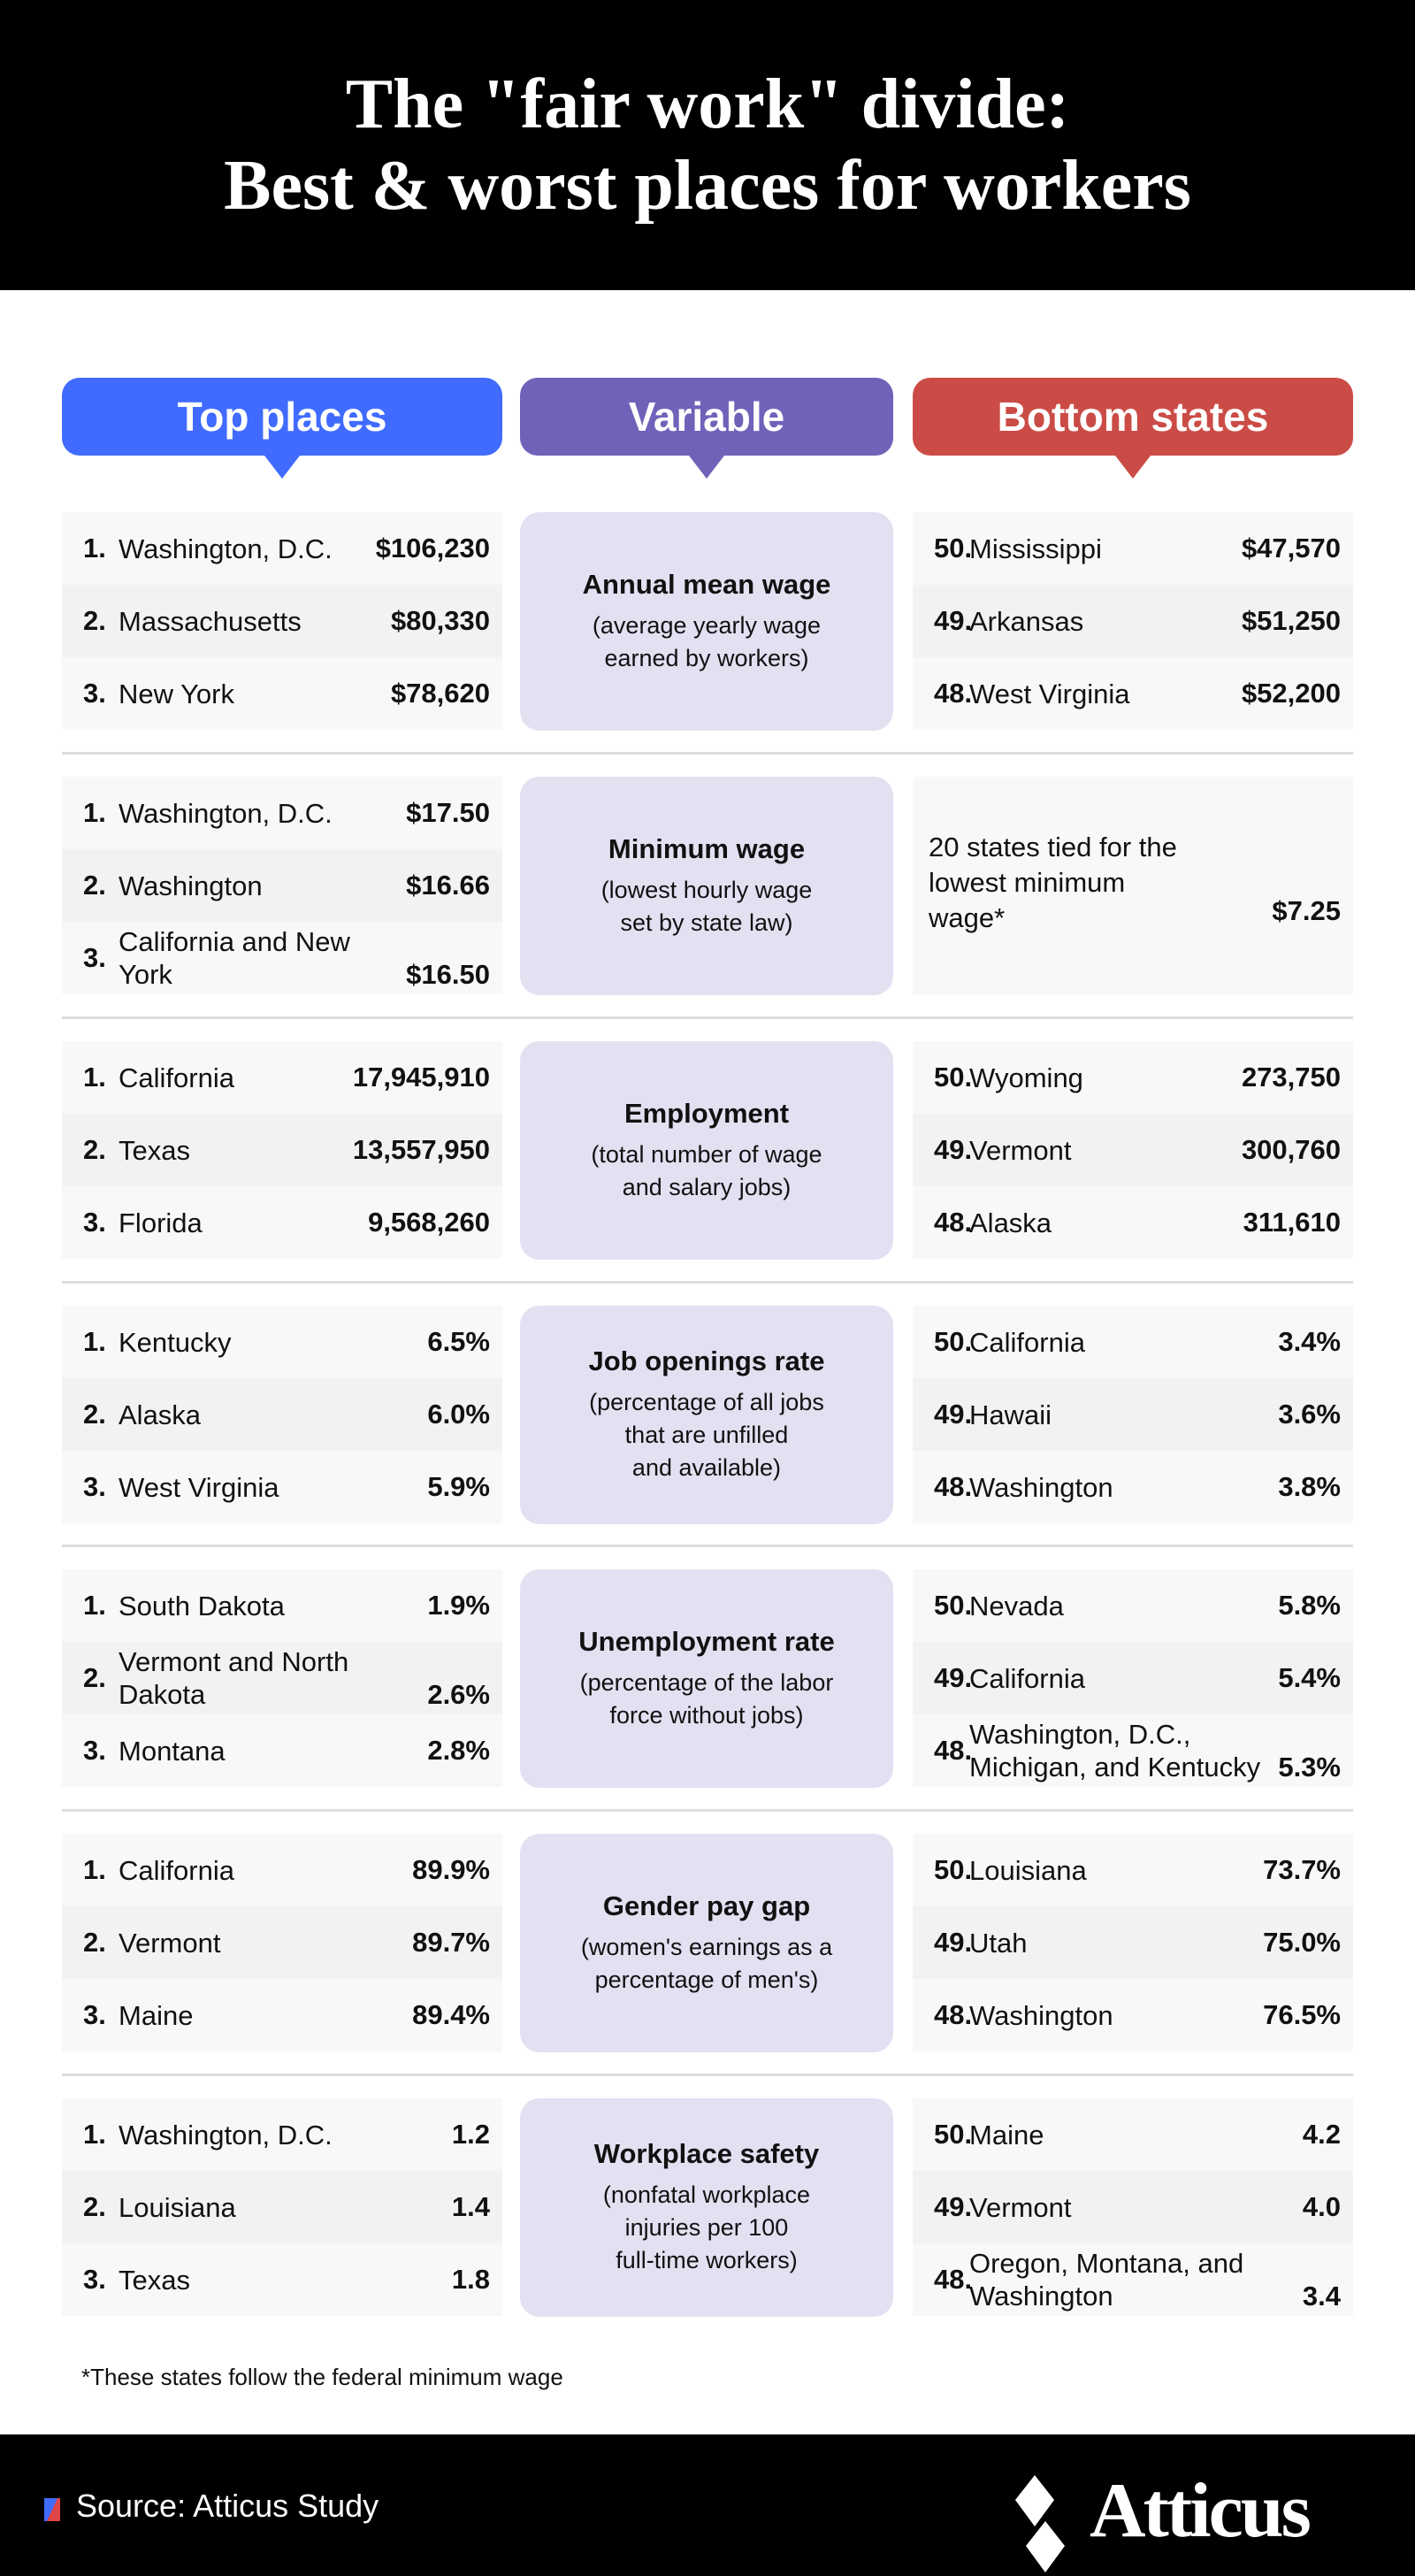 The image size is (1415, 2576). What do you see at coordinates (1049, 693) in the screenshot?
I see `place-name: West Virginia` at bounding box center [1049, 693].